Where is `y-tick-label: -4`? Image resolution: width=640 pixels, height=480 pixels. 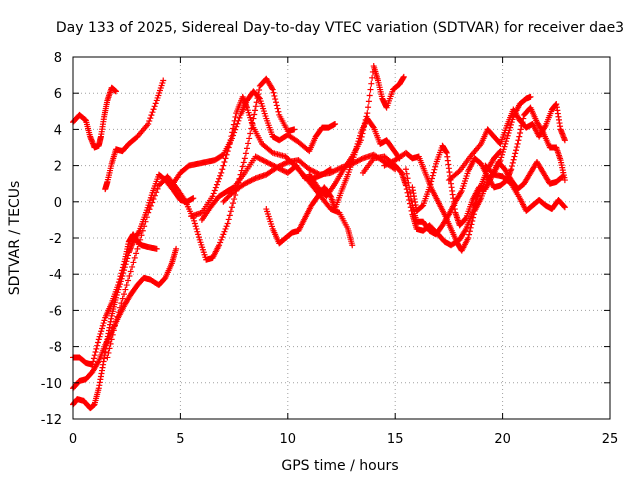 y-tick-label: -4 is located at coordinates (55, 275).